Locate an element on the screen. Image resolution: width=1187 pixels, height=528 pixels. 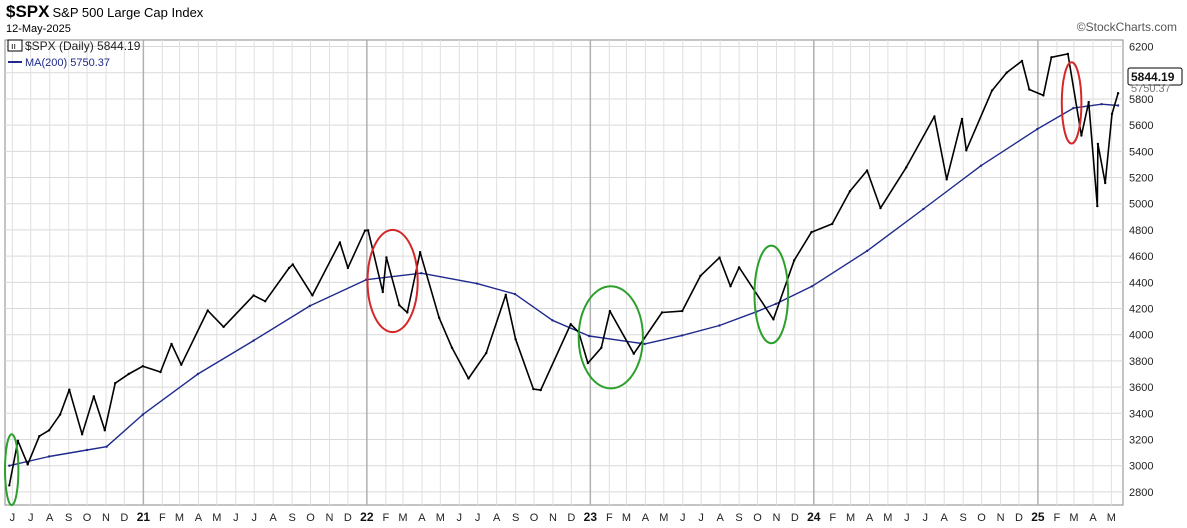
y-tick-label: 5600 is located at coordinates (1141, 126).